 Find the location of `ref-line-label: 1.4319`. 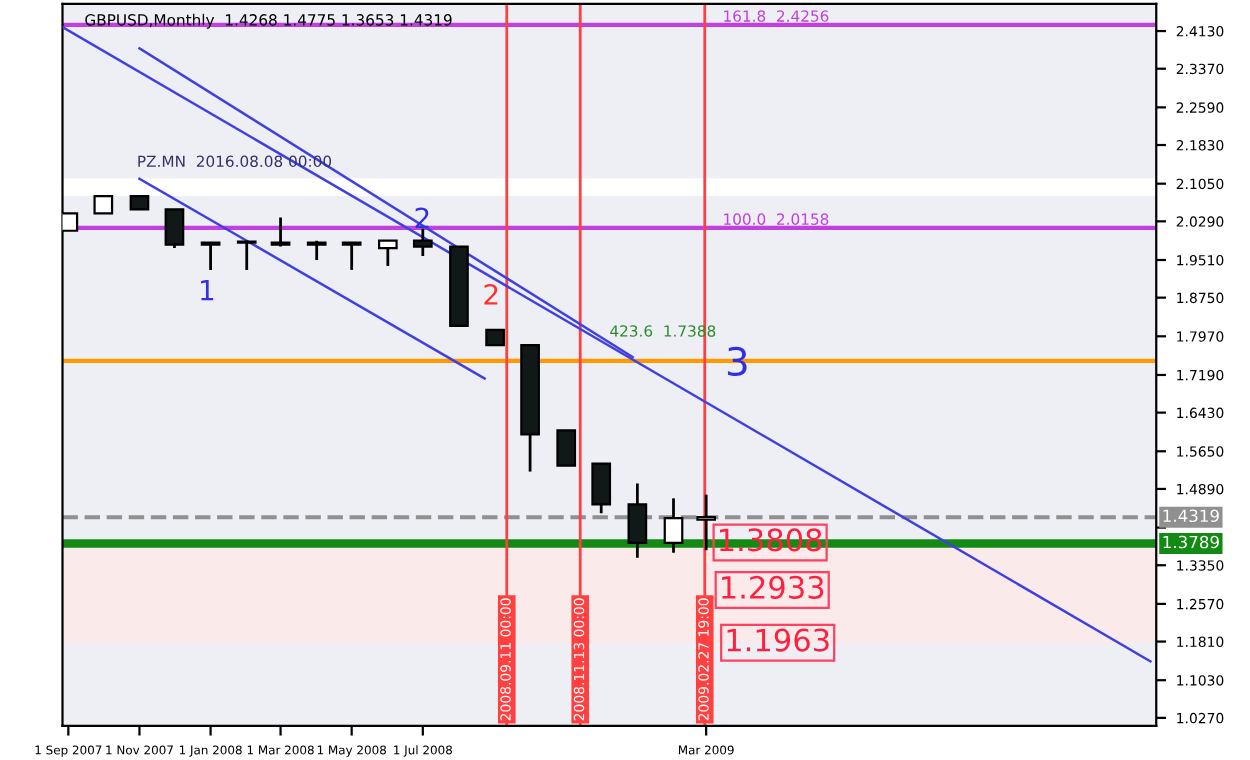

ref-line-label: 1.4319 is located at coordinates (1191, 516).